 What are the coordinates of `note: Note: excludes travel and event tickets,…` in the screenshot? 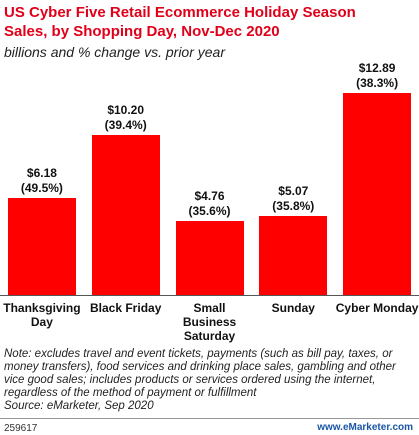 It's located at (200, 373).